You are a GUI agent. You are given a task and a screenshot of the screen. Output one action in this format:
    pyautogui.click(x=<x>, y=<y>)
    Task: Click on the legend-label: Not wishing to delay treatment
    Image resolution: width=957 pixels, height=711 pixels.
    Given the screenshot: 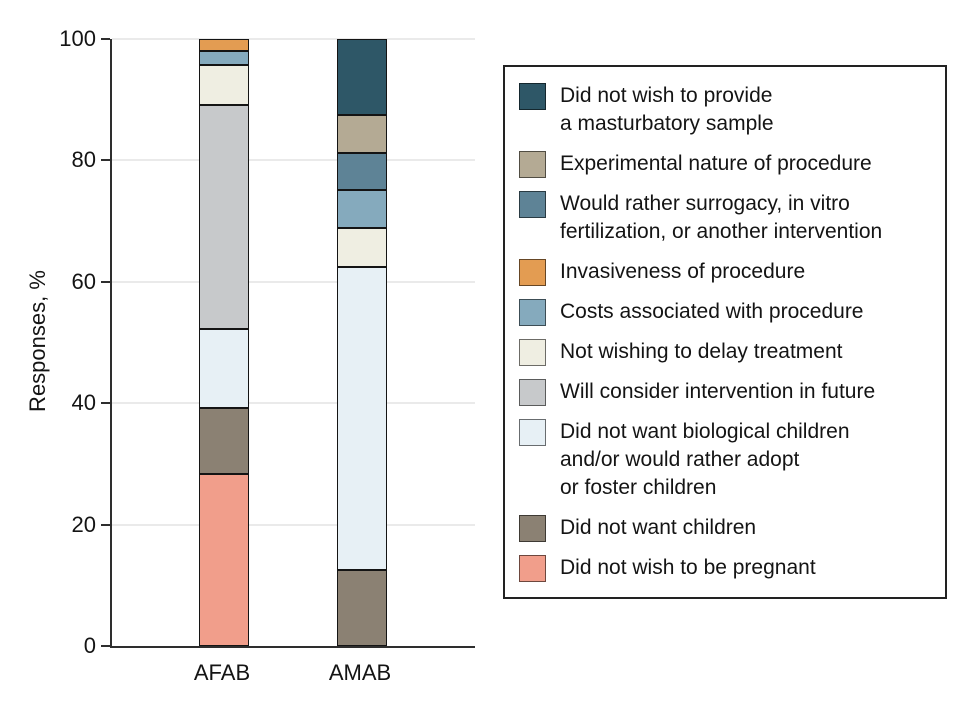 What is the action you would take?
    pyautogui.click(x=701, y=351)
    